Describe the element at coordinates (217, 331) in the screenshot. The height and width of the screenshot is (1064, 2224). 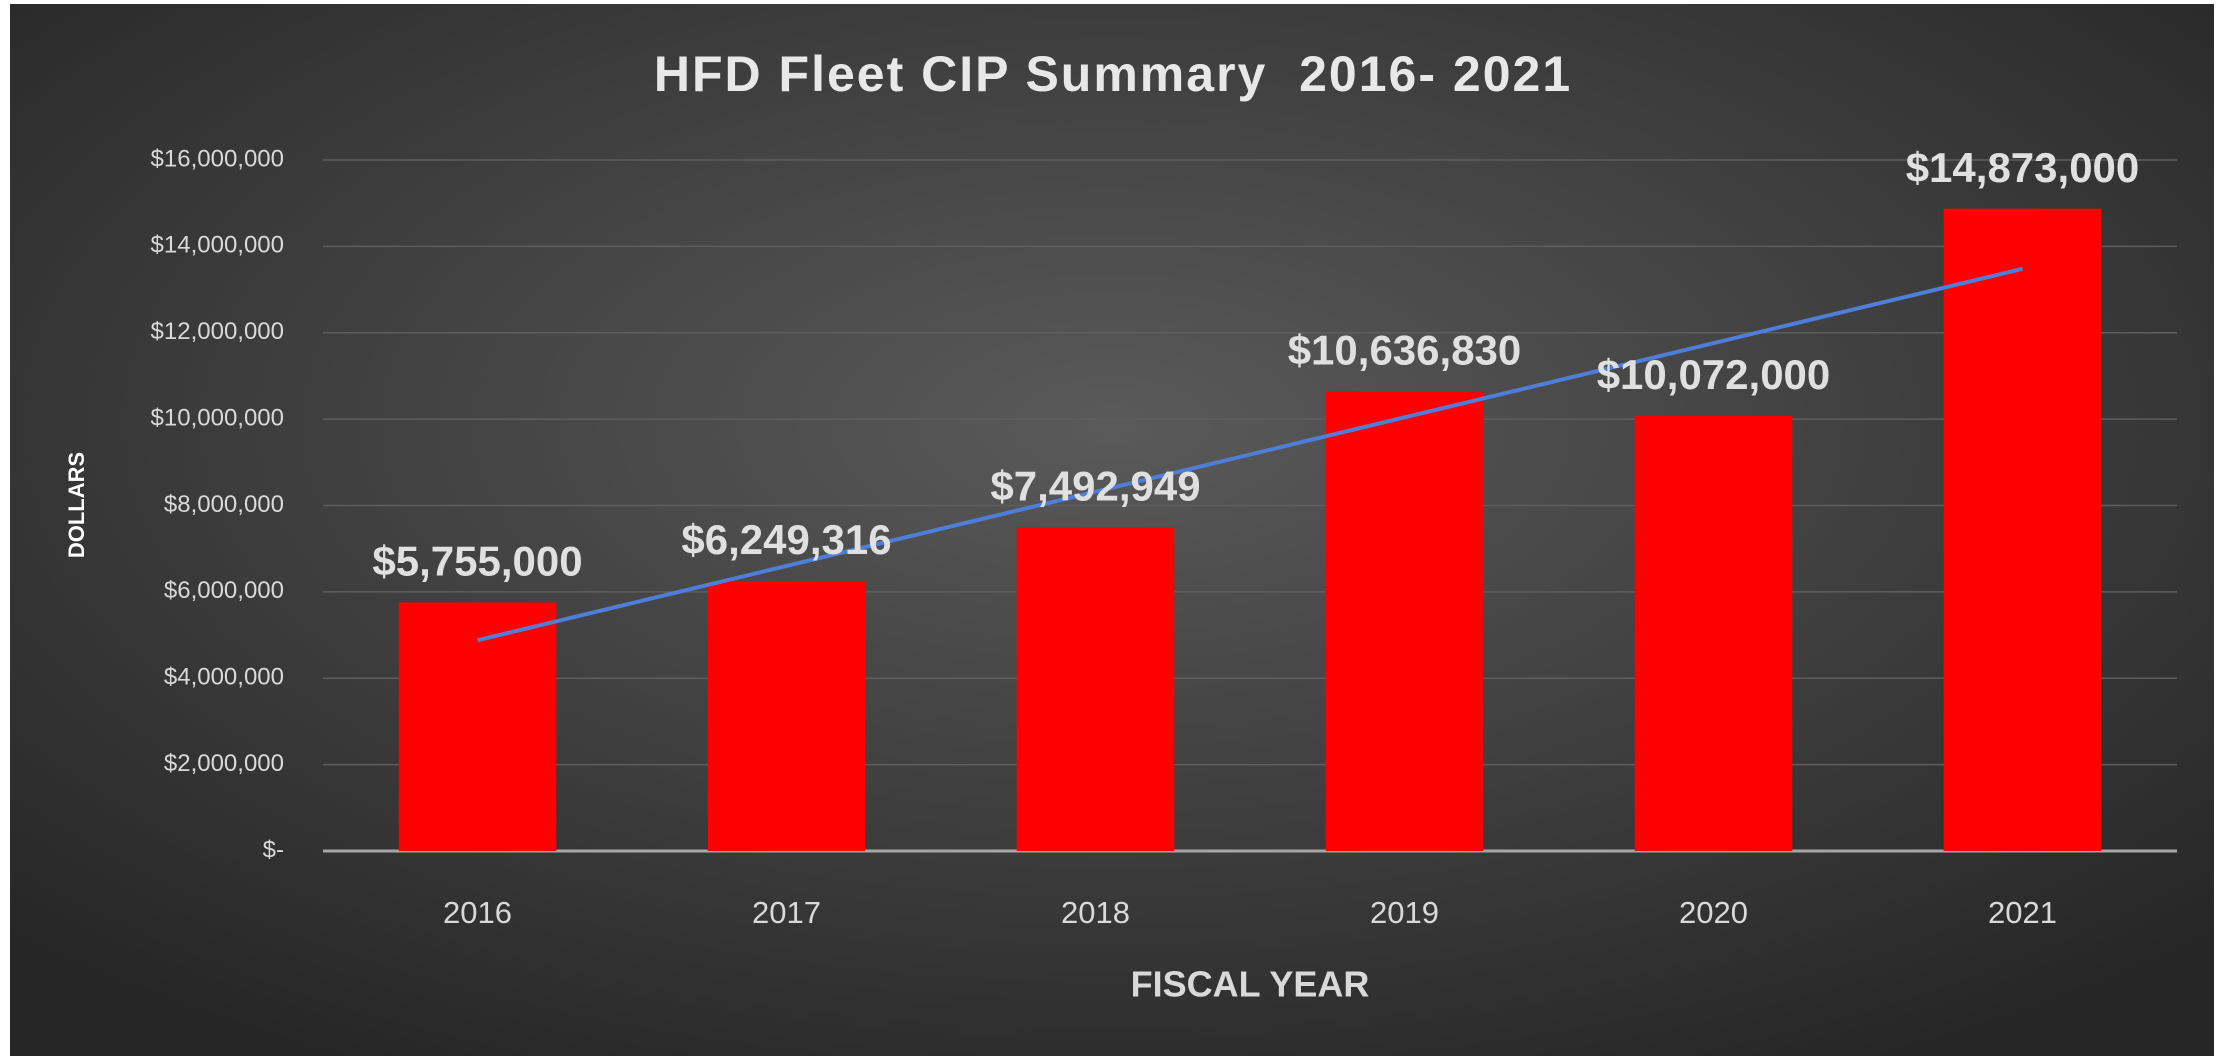
I see `y-tick-label: $12,000,000` at that location.